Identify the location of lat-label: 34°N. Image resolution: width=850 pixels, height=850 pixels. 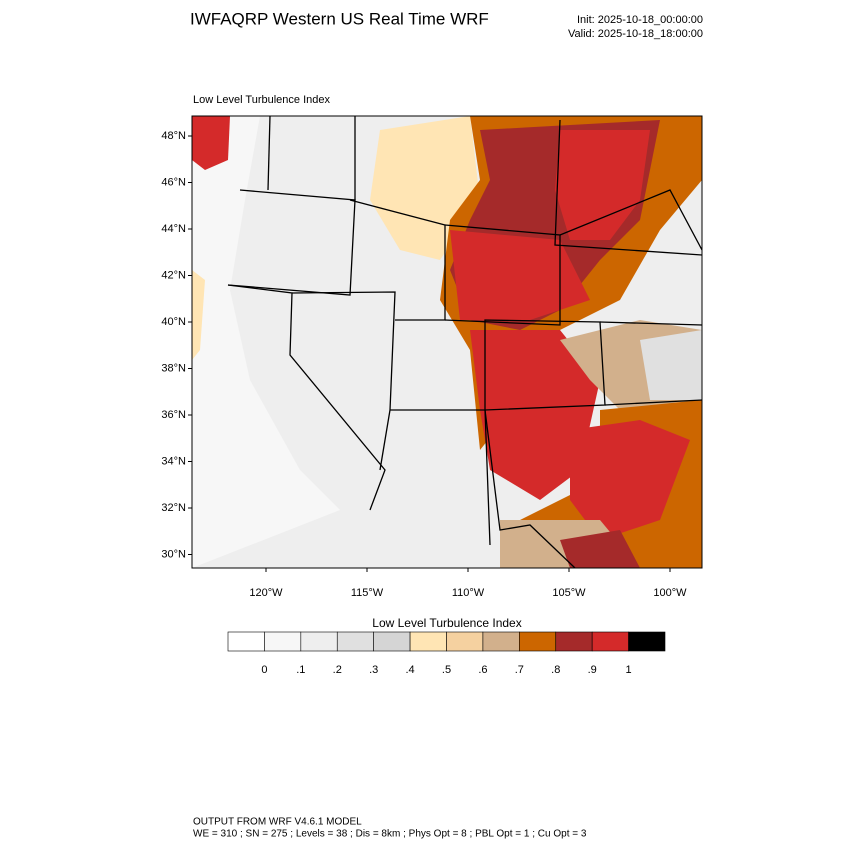
(173, 461).